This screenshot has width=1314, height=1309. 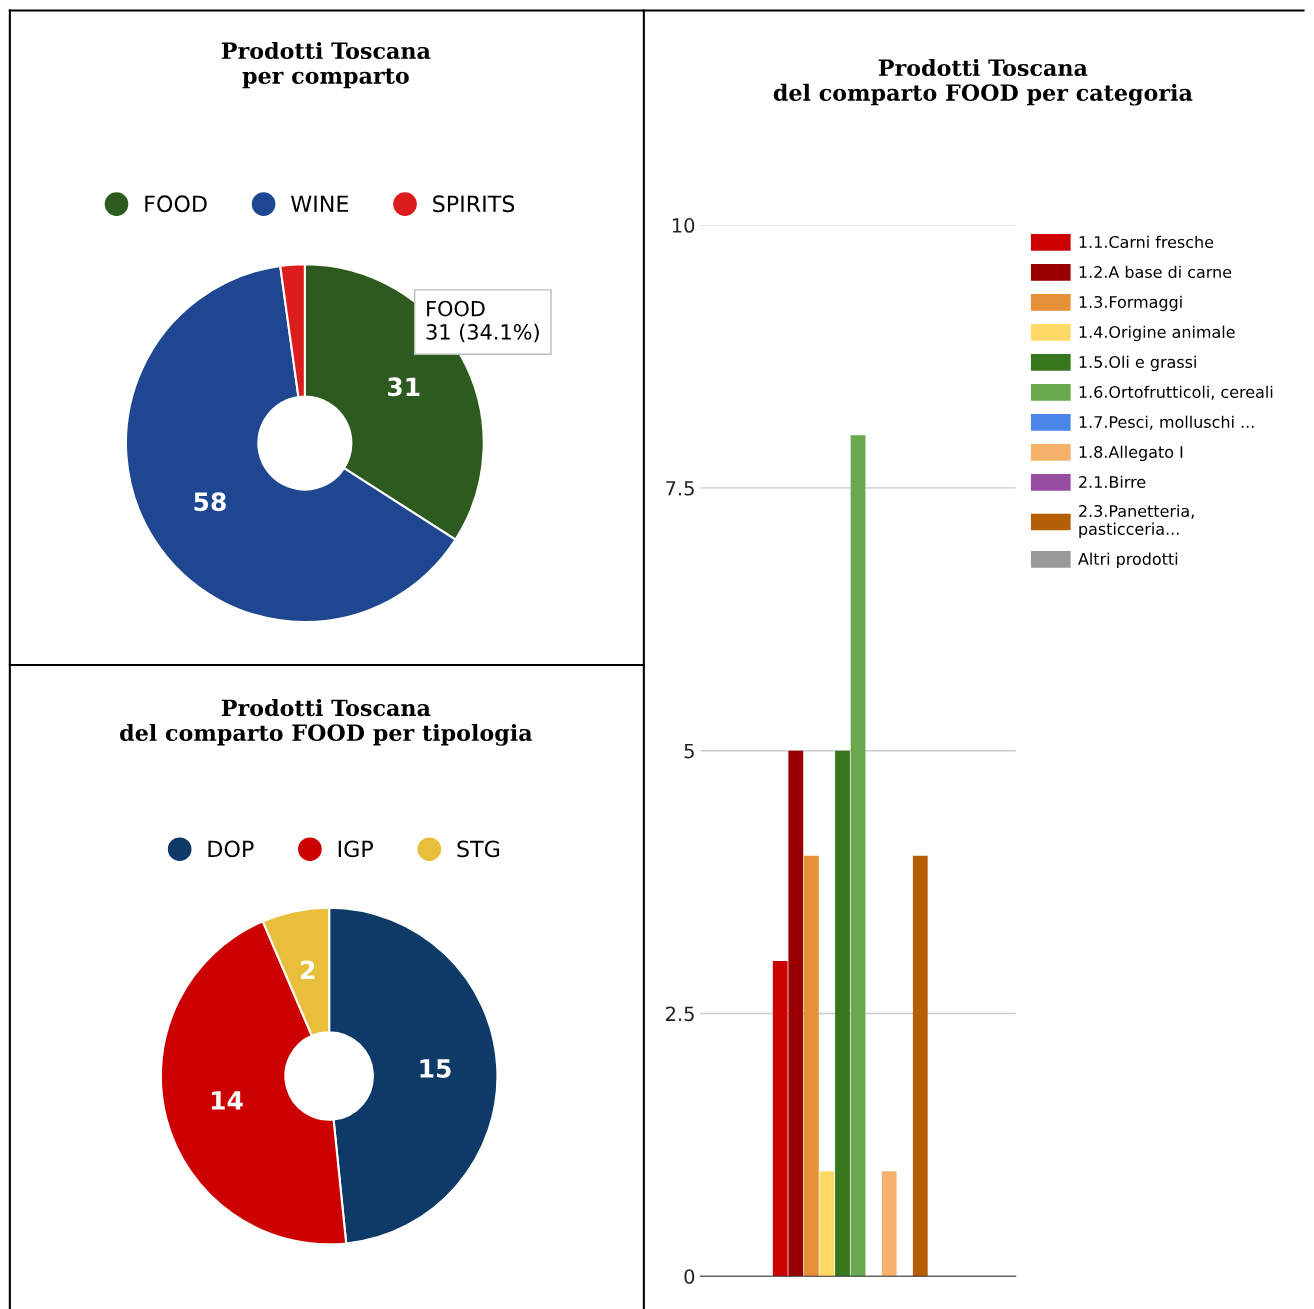 I want to click on legend-label: WINE, so click(x=320, y=203).